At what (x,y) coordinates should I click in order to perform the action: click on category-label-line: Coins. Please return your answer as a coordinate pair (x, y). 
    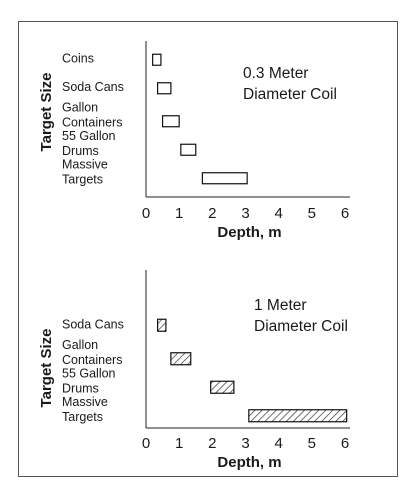
    Looking at the image, I should click on (78, 58).